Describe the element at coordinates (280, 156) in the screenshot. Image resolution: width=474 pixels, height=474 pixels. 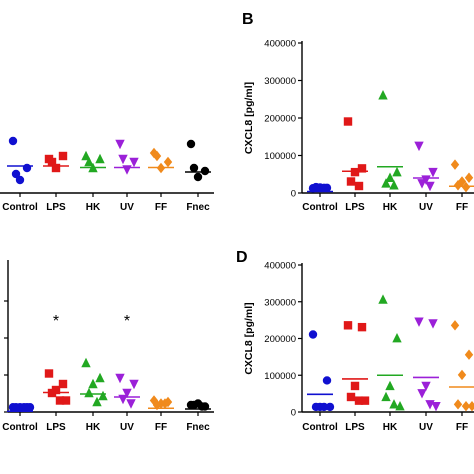
I see `y-tick-label: 100000` at that location.